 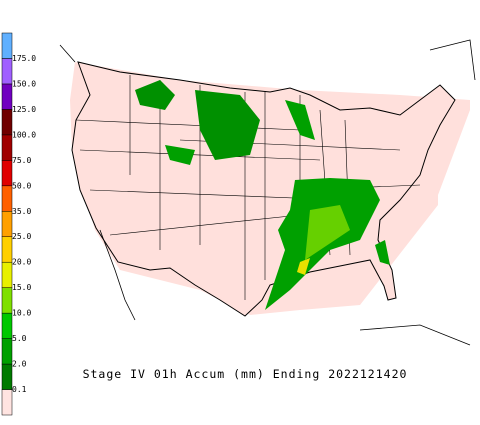 I want to click on colorbar-label: 10.0, so click(x=21, y=313).